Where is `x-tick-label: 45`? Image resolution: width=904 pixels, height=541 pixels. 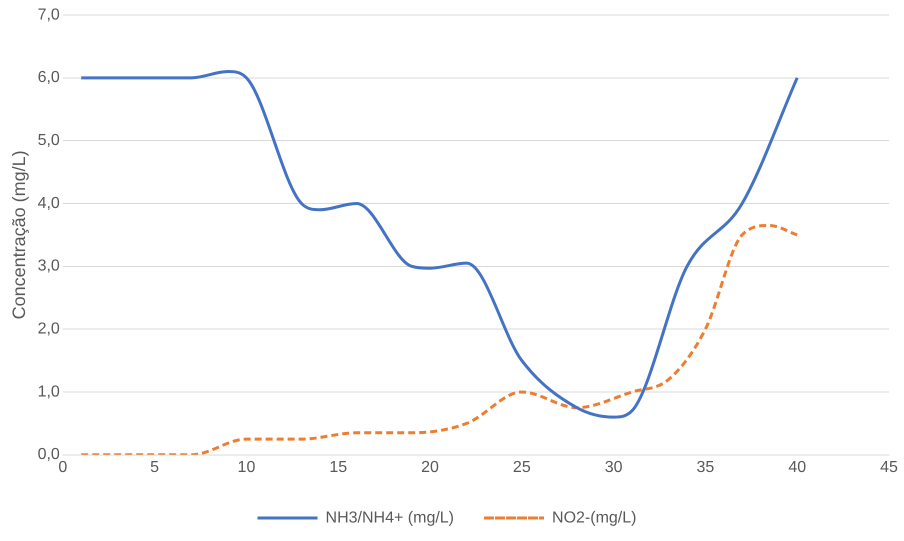
x-tick-label: 45 is located at coordinates (889, 467).